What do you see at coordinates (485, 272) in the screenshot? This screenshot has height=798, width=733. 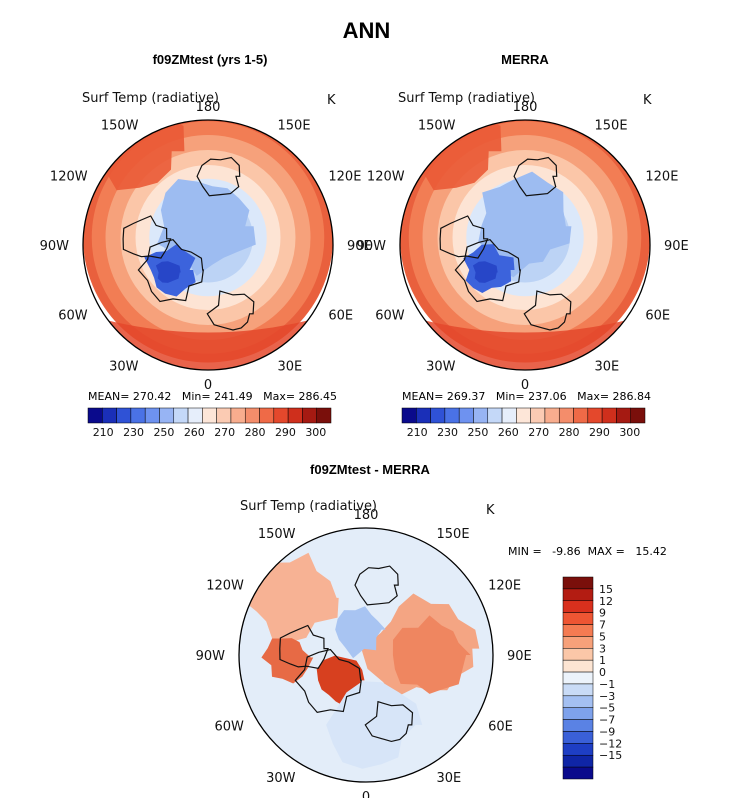 I see `greenland-core` at bounding box center [485, 272].